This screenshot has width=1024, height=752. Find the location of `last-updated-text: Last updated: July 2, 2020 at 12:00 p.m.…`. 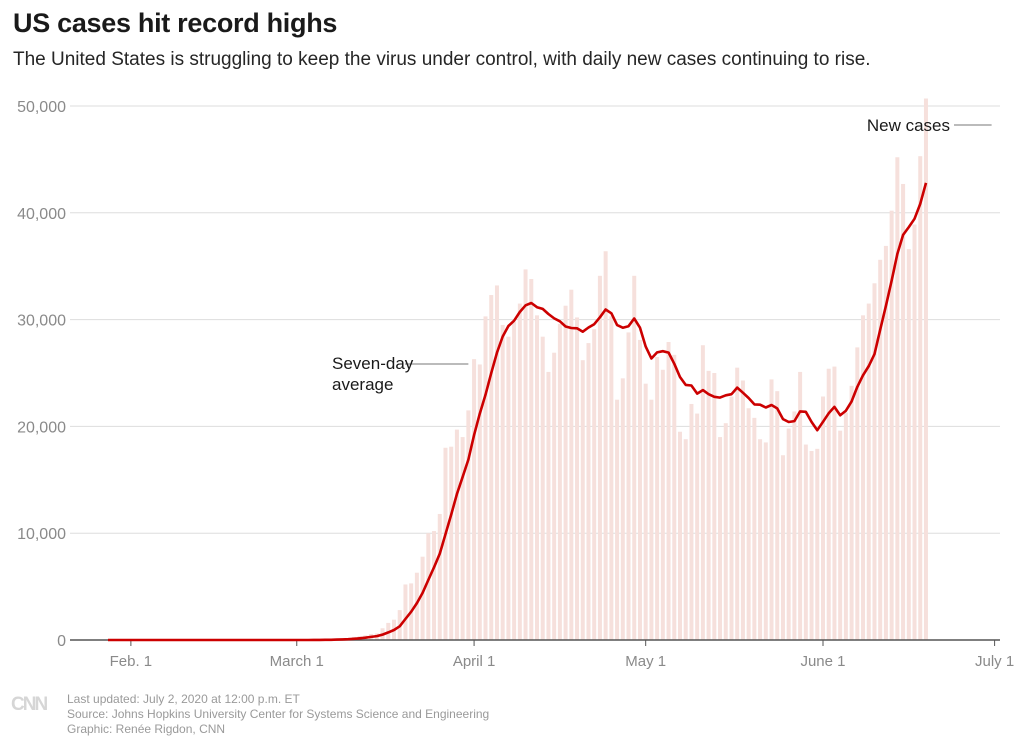

last-updated-text: Last updated: July 2, 2020 at 12:00 p.m.… is located at coordinates (183, 699).